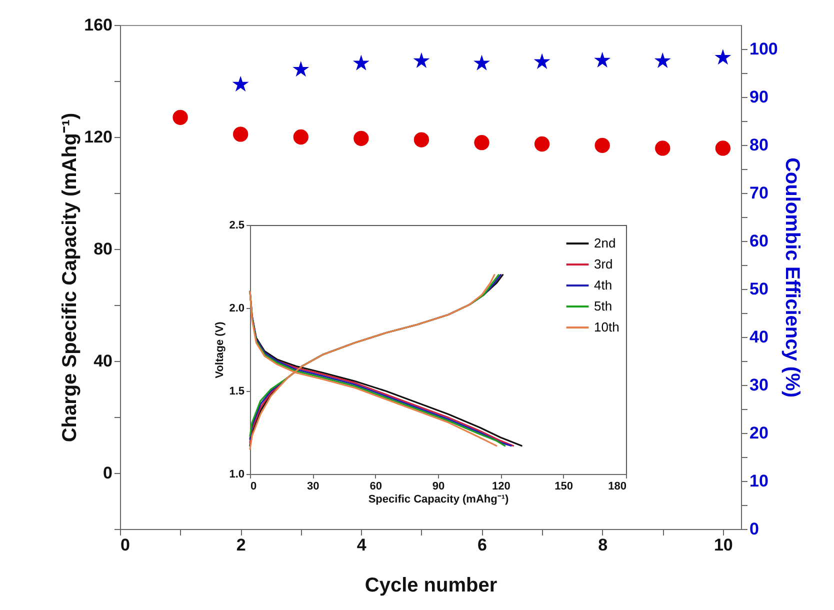 This screenshot has width=834, height=610. What do you see at coordinates (236, 308) in the screenshot?
I see `y-tick-label: 2.0` at bounding box center [236, 308].